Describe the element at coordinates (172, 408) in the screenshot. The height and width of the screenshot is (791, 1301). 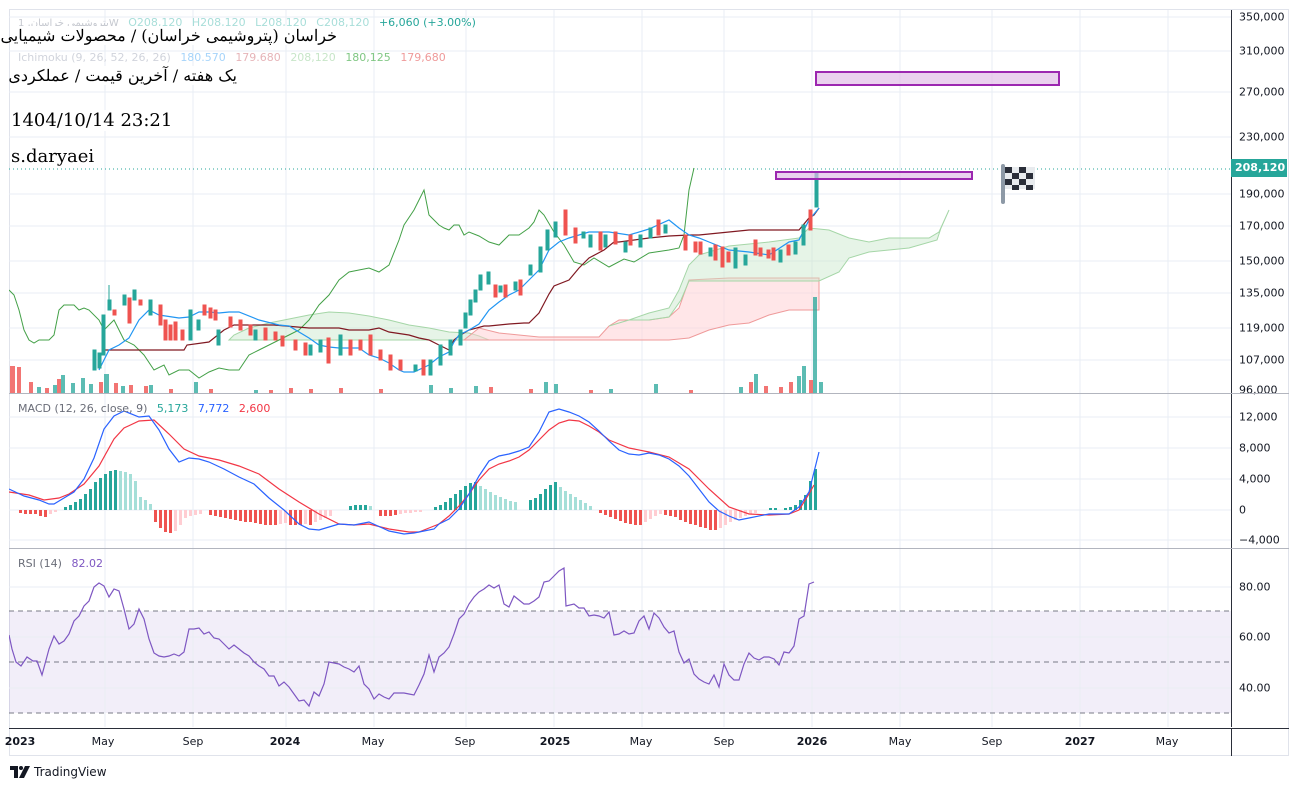
I see `macd-histogram-value: 5,173` at that location.